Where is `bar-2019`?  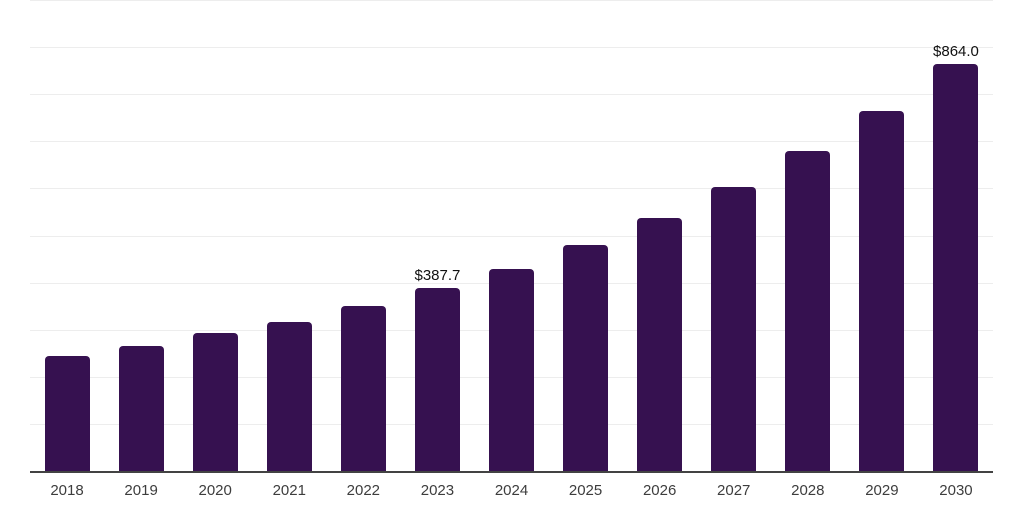 bar-2019 is located at coordinates (141, 408).